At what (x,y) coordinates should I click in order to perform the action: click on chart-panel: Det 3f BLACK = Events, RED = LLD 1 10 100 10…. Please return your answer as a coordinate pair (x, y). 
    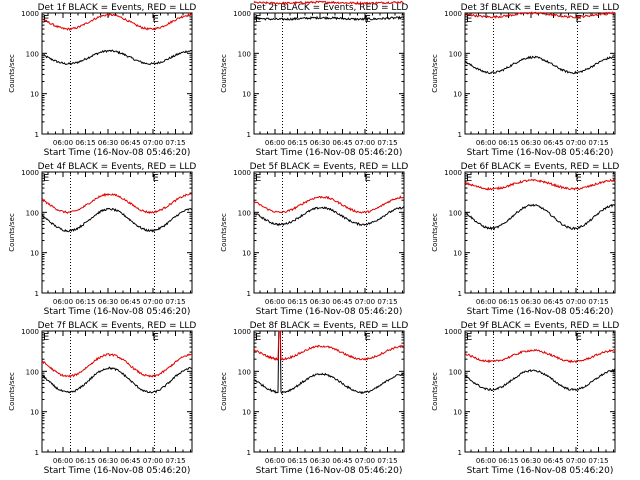
    Looking at the image, I should click on (525, 80).